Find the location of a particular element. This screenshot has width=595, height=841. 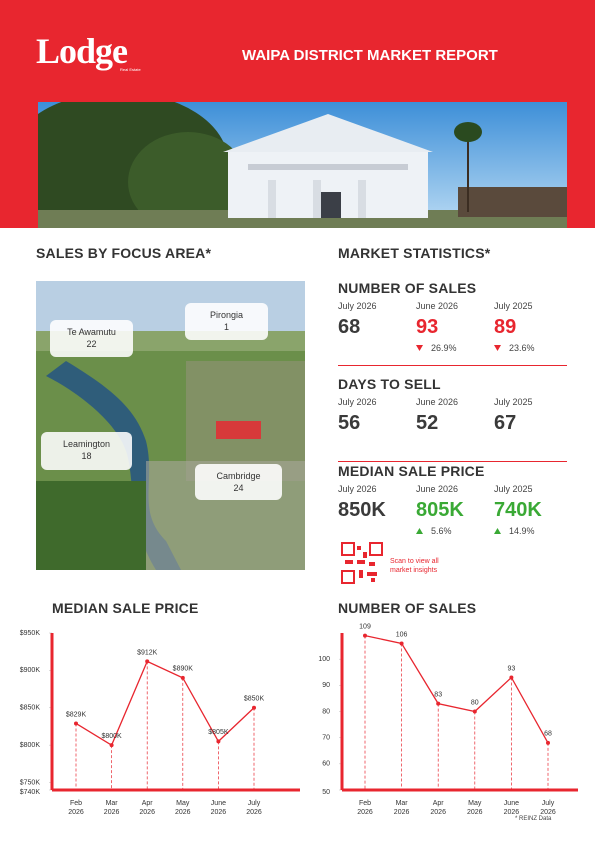

stat-value: 740K is located at coordinates (518, 510).